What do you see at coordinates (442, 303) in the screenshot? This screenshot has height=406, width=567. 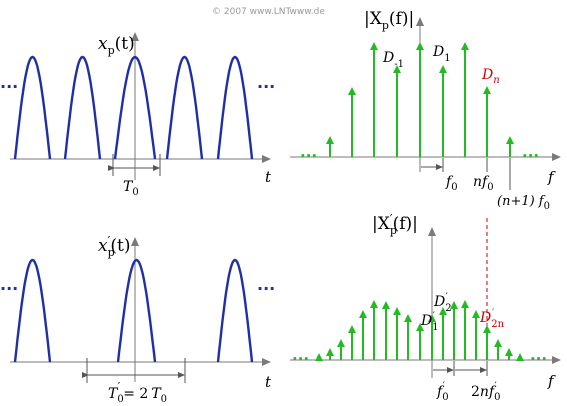 I see `coef-label-d2: D2′` at bounding box center [442, 303].